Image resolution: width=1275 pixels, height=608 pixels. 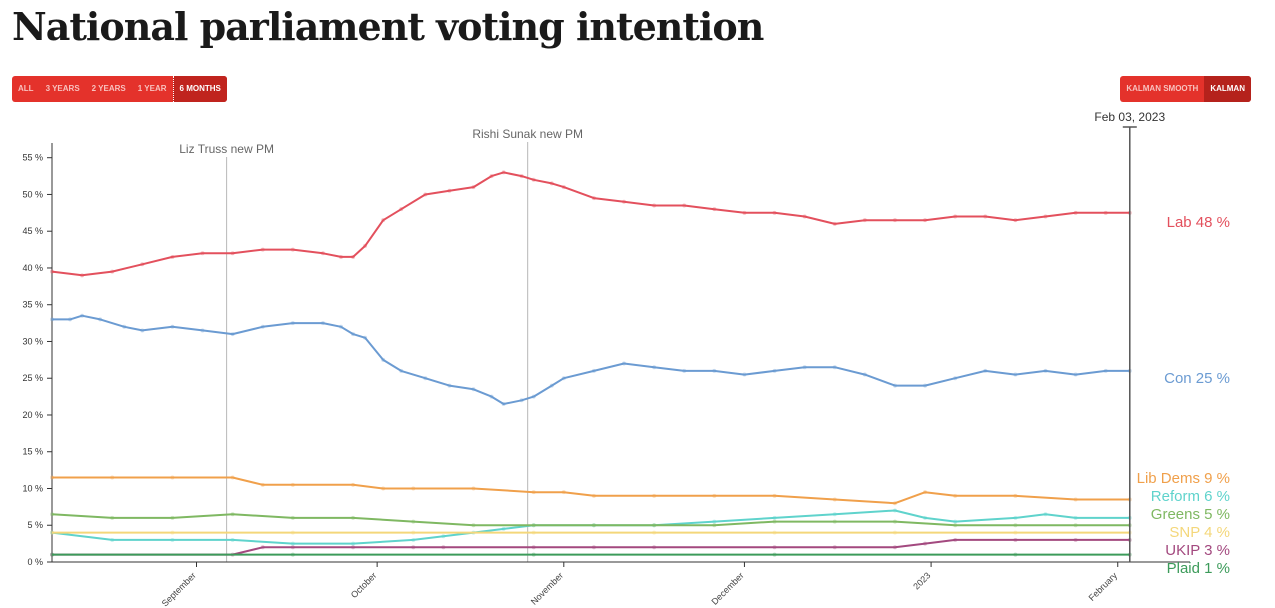 What do you see at coordinates (591, 490) in the screenshot?
I see `series-line-lib-dems` at bounding box center [591, 490].